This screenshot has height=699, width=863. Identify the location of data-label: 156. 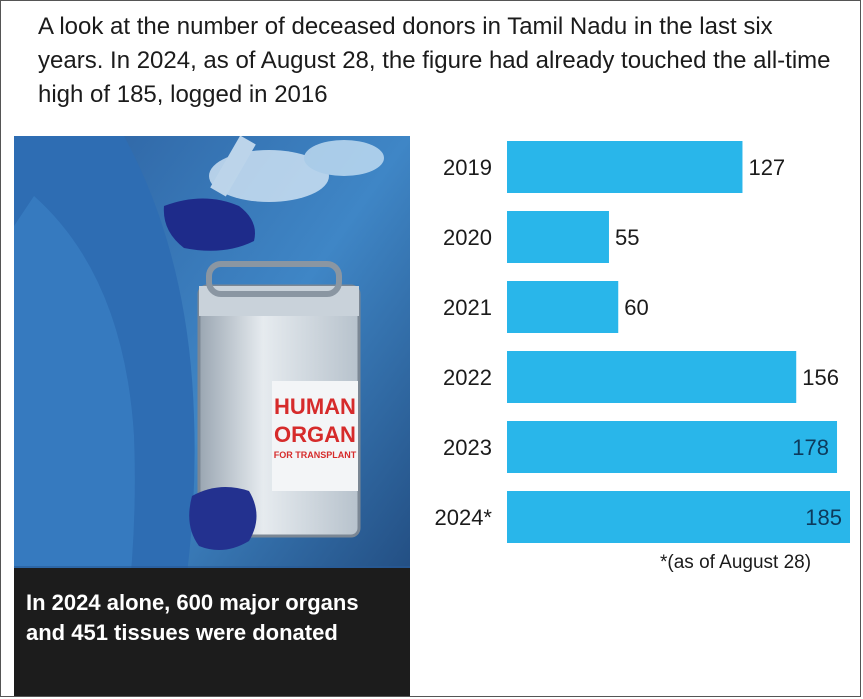
(820, 377).